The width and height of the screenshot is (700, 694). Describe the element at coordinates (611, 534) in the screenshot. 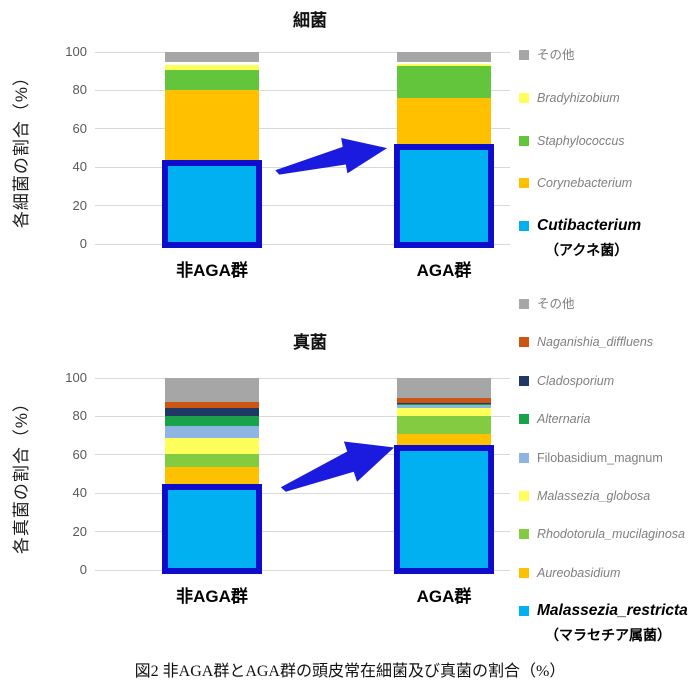

I see `legend-label: Rhodotorula_mucilaginosa` at that location.